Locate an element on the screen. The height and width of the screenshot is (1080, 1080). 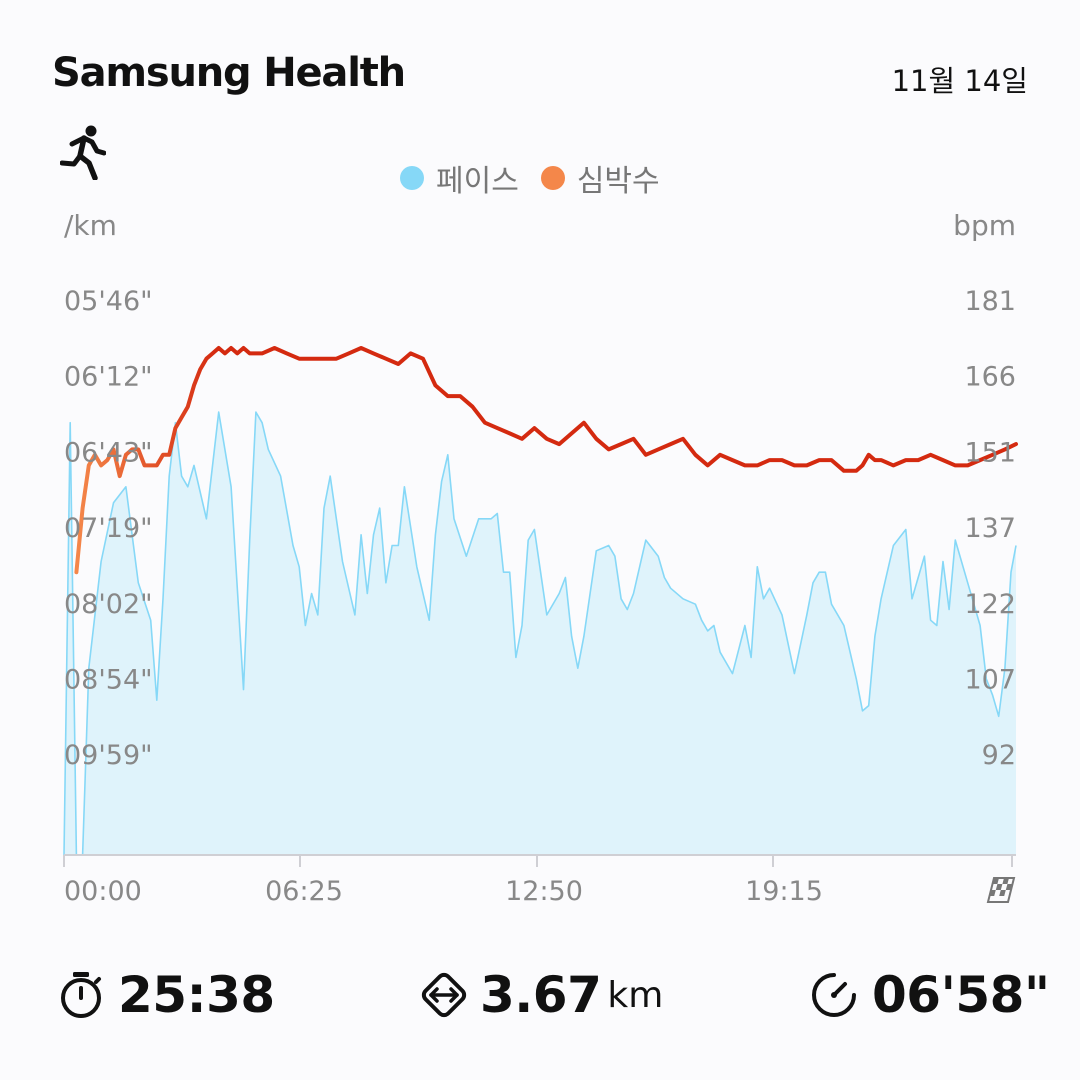
workout-date: 11월 14일 is located at coordinates (959, 81).